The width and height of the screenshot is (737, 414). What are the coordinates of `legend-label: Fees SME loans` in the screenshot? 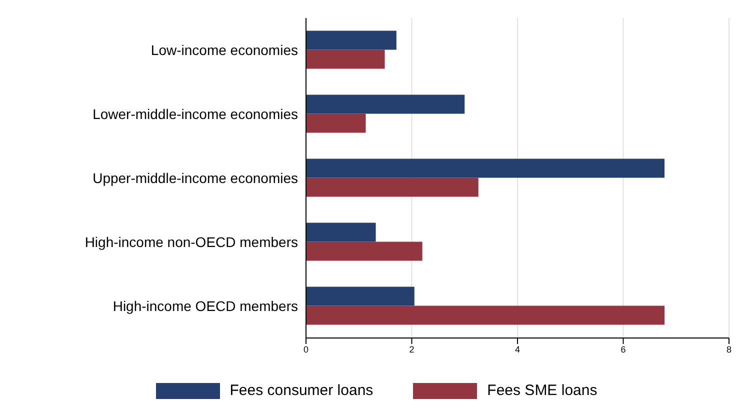 It's located at (542, 390).